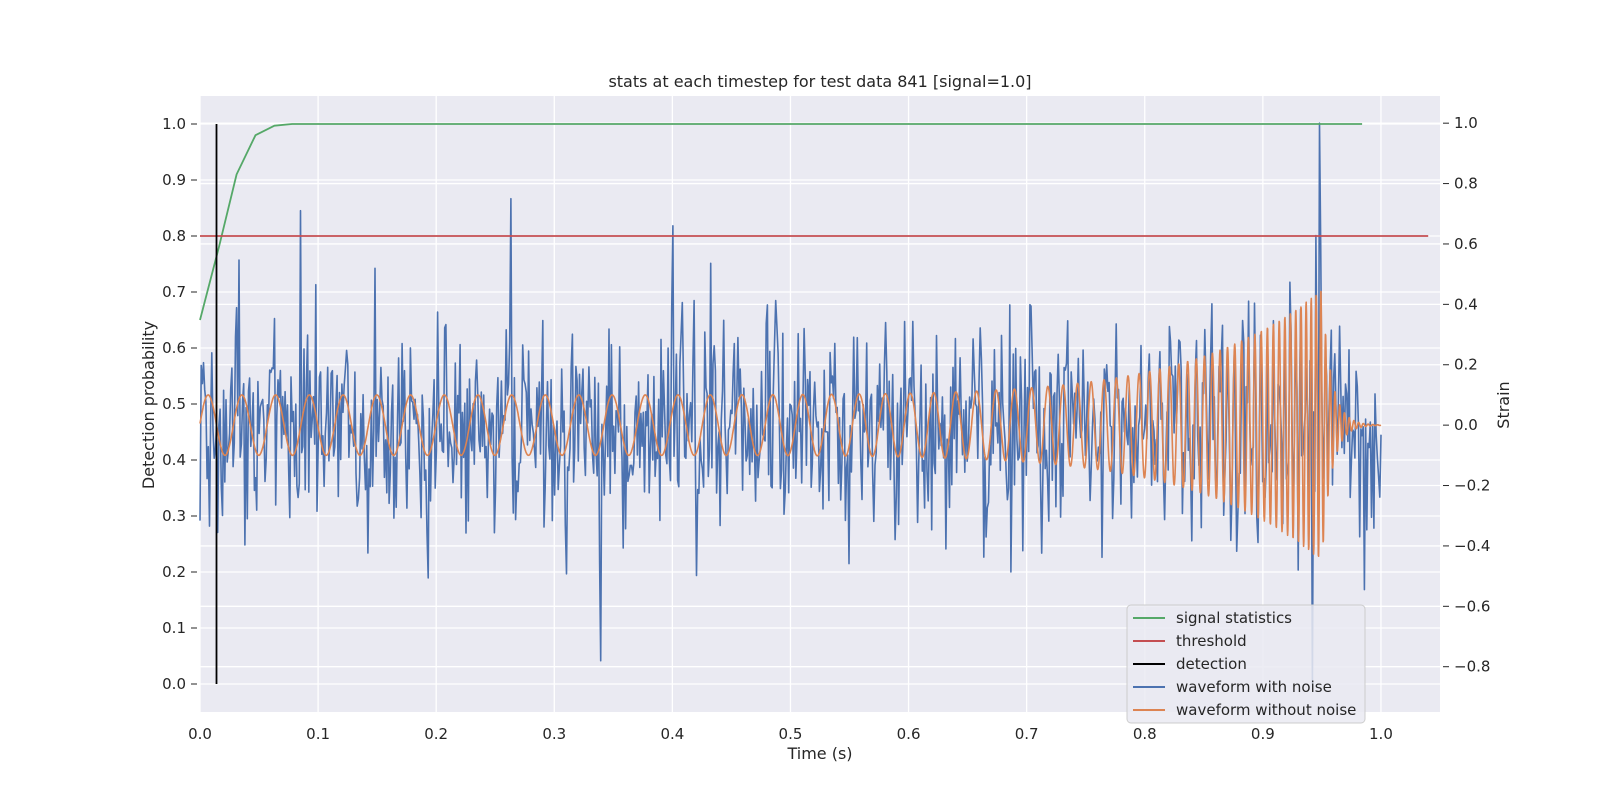 The height and width of the screenshot is (804, 1600). Describe the element at coordinates (1466, 304) in the screenshot. I see `y-right-tick-label: 0.4` at that location.